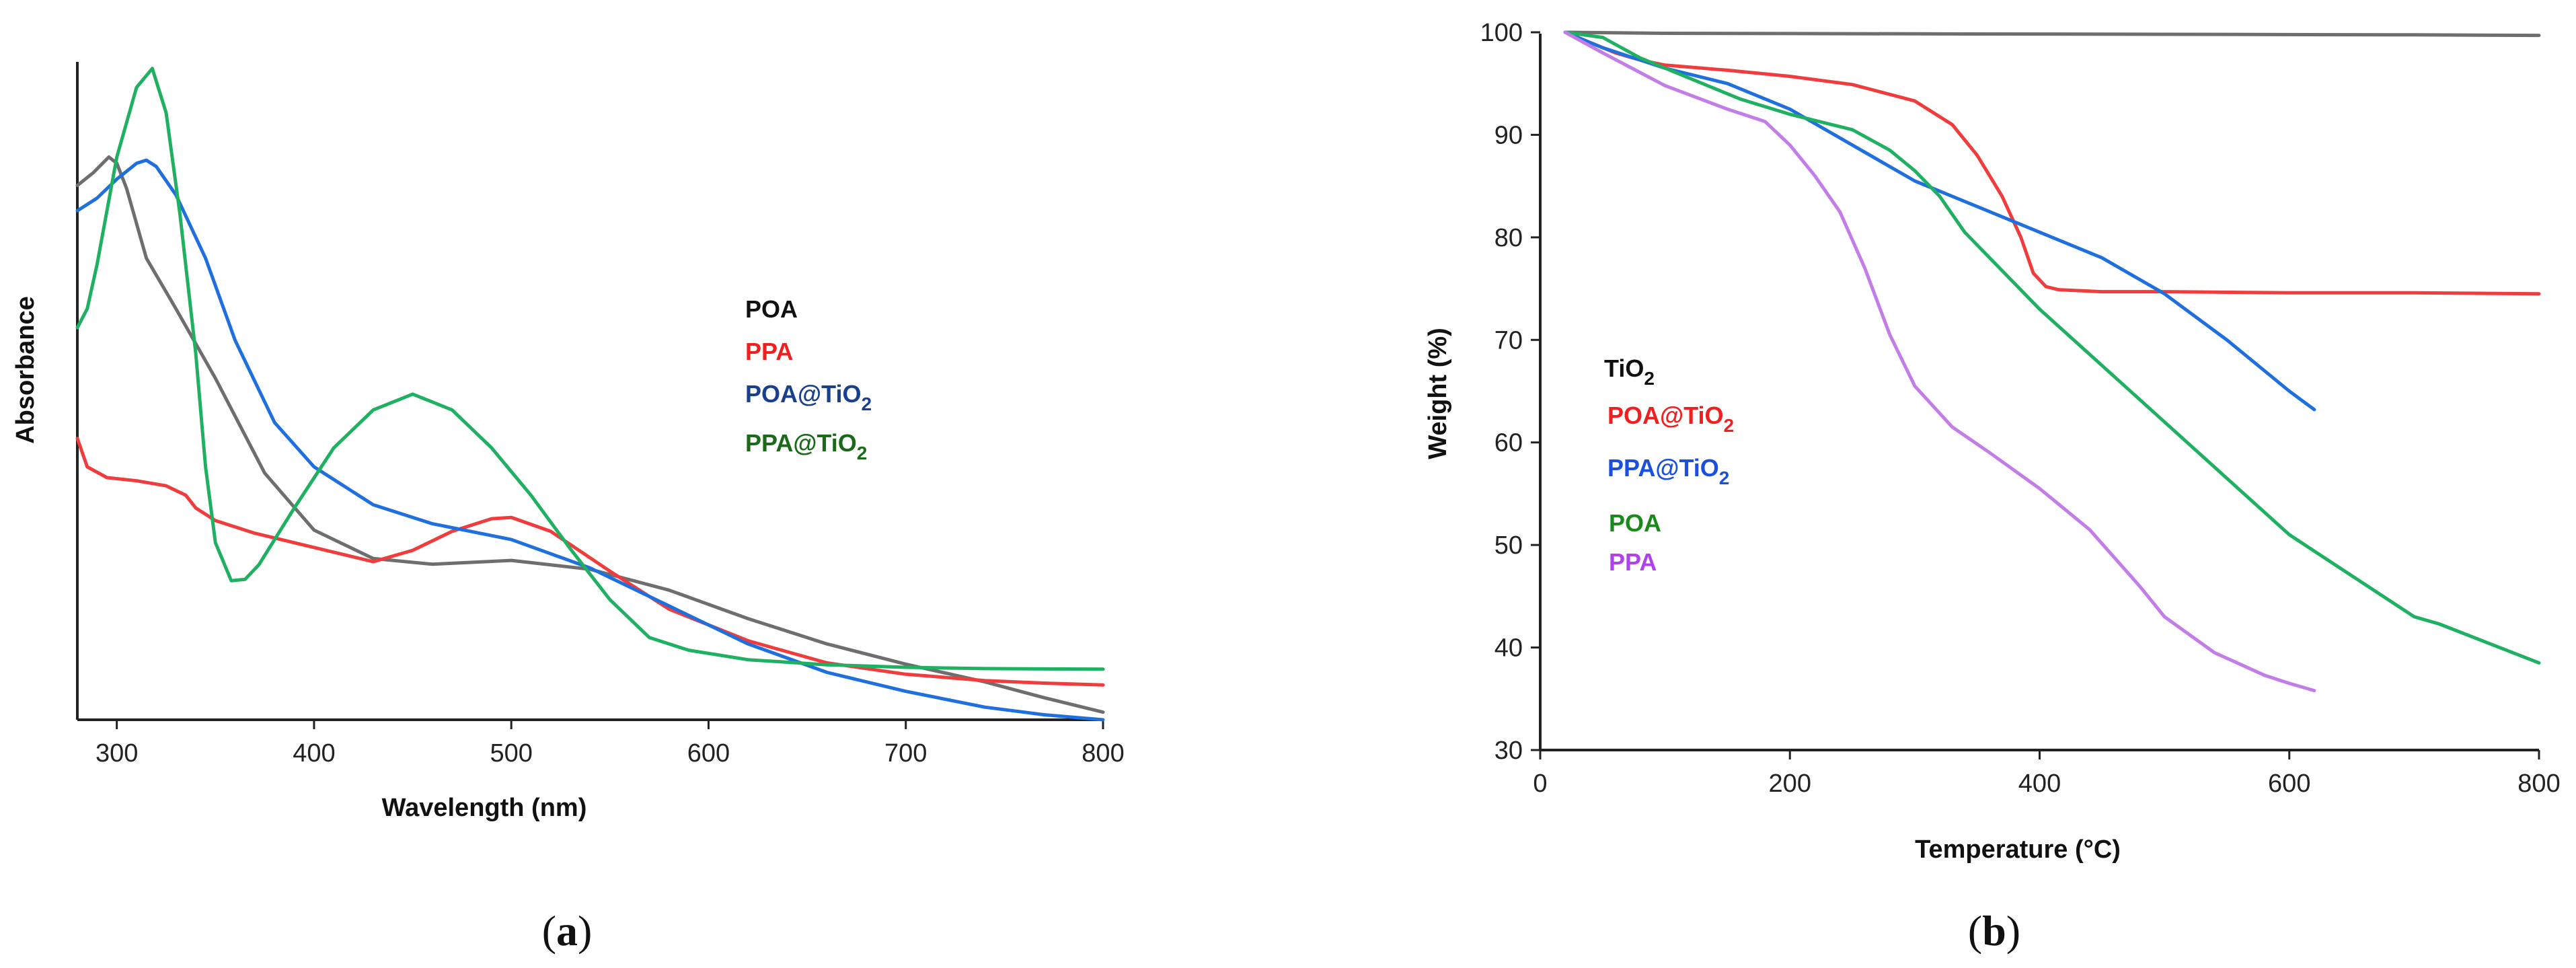  Describe the element at coordinates (1508, 340) in the screenshot. I see `panel-b-y-tick-label-70: 70` at that location.